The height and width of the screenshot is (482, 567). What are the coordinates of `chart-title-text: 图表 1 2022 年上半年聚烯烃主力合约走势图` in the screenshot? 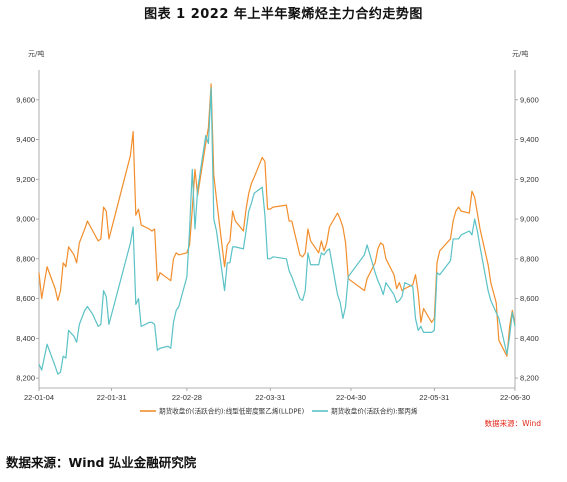 It's located at (283, 14).